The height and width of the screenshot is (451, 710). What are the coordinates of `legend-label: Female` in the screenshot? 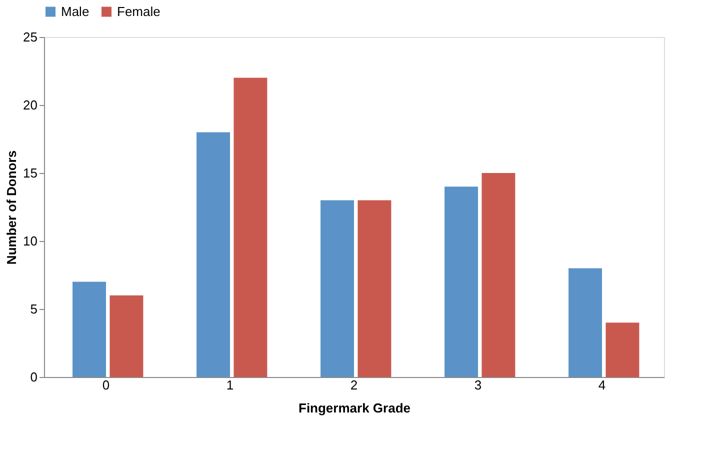 It's located at (138, 11).